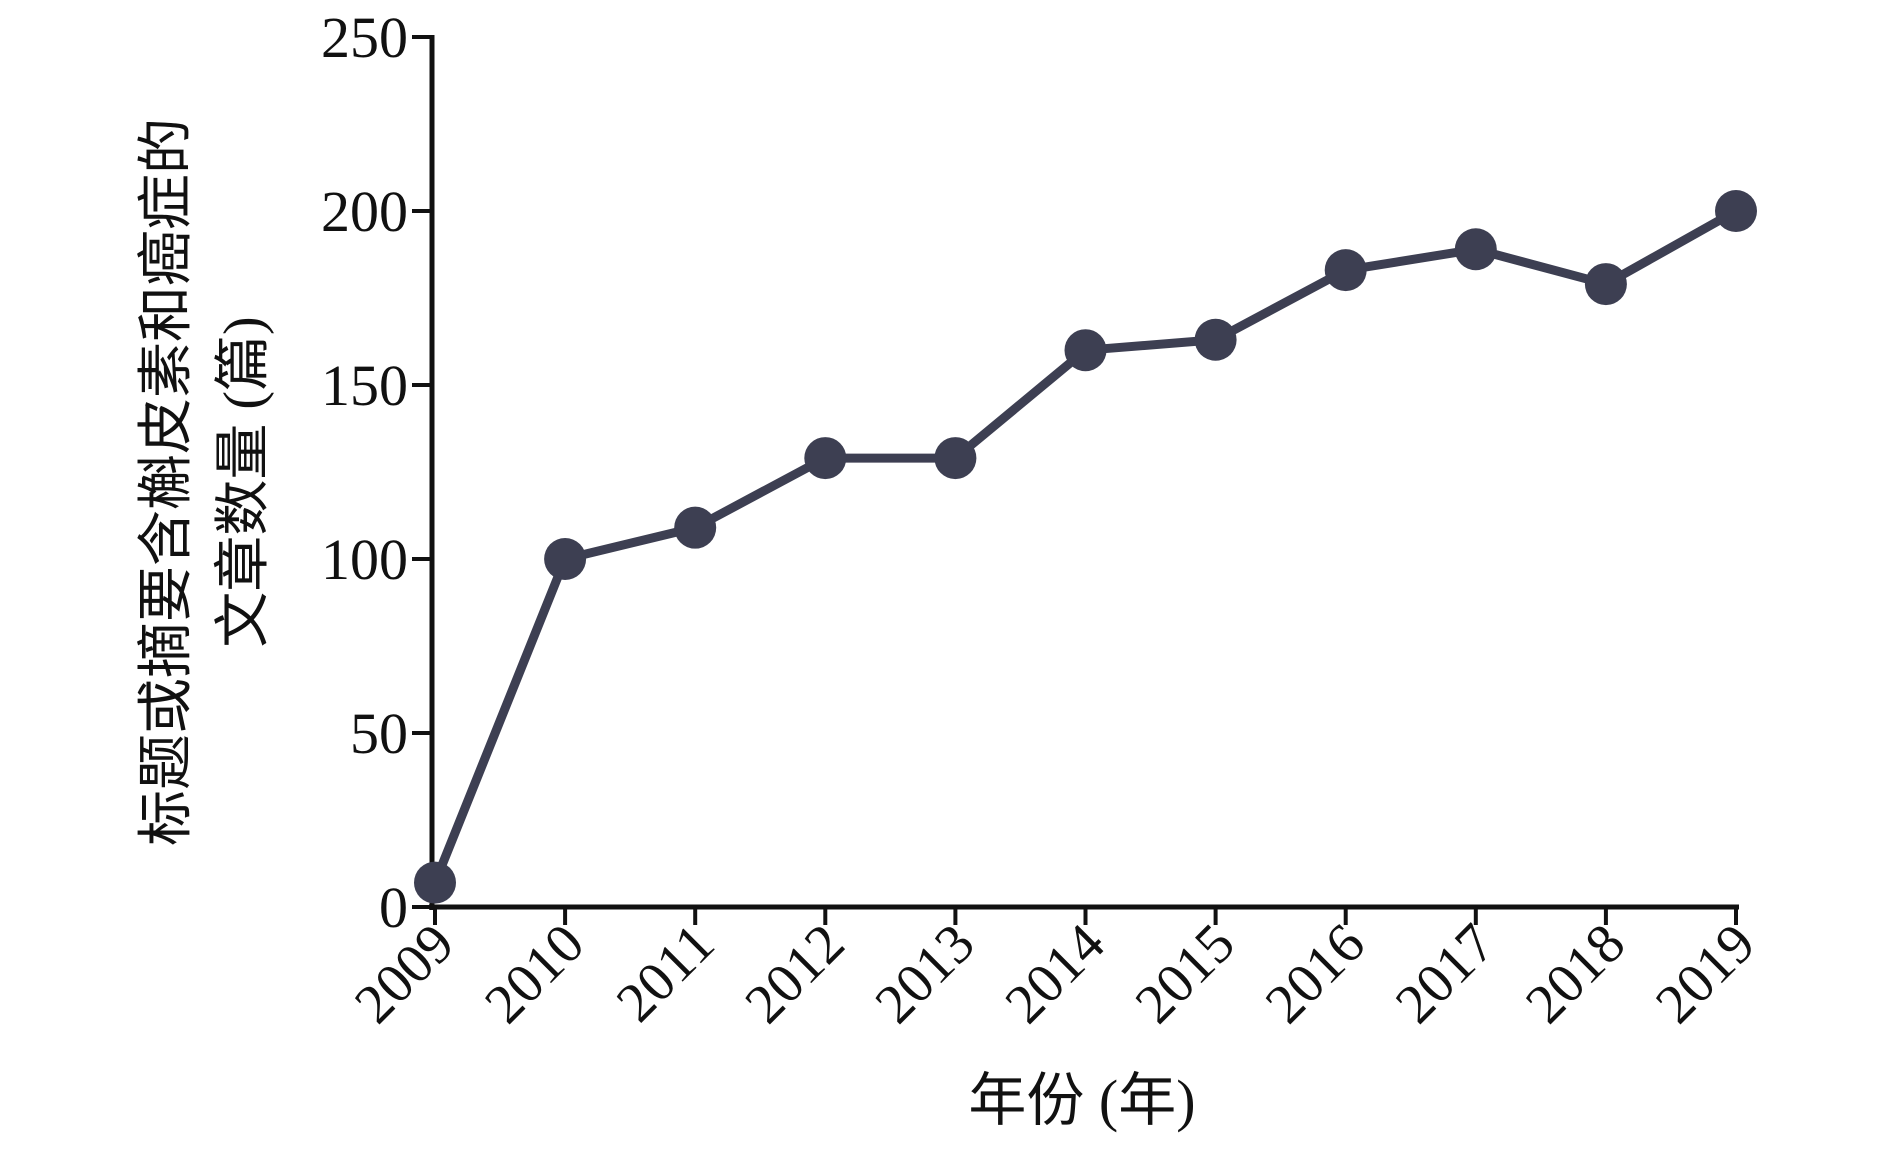 Image resolution: width=1890 pixels, height=1156 pixels. Describe the element at coordinates (379, 733) in the screenshot. I see `y-tick-label: 50` at that location.